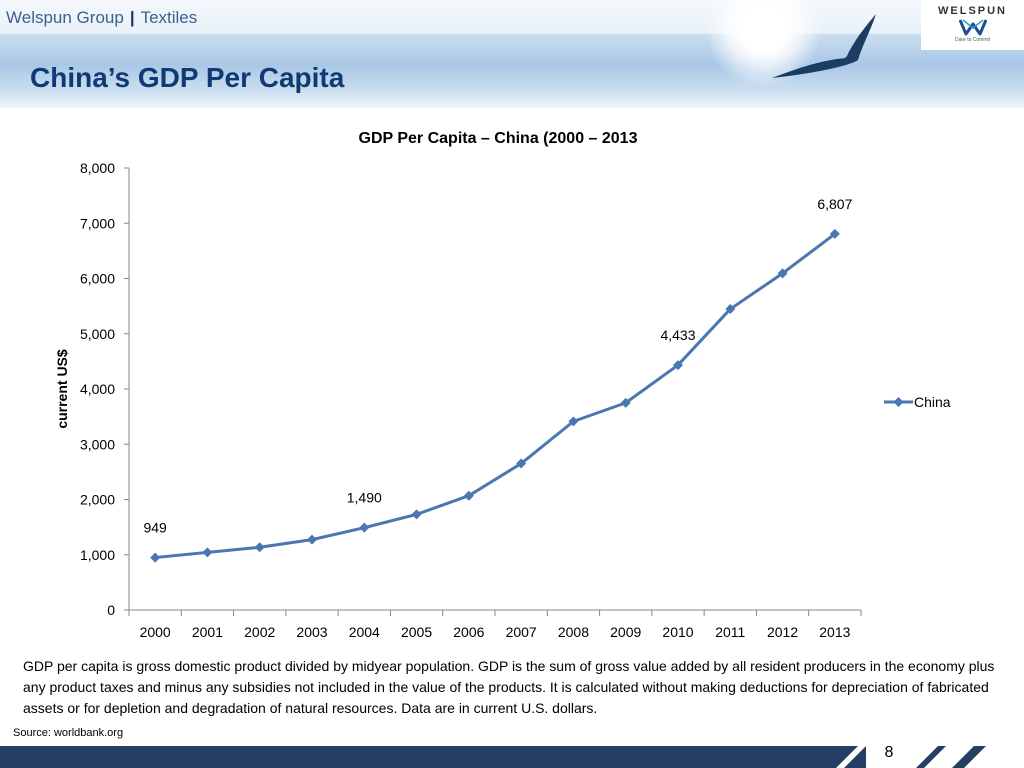  What do you see at coordinates (68, 733) in the screenshot?
I see `source-note: Source: worldbank.org` at bounding box center [68, 733].